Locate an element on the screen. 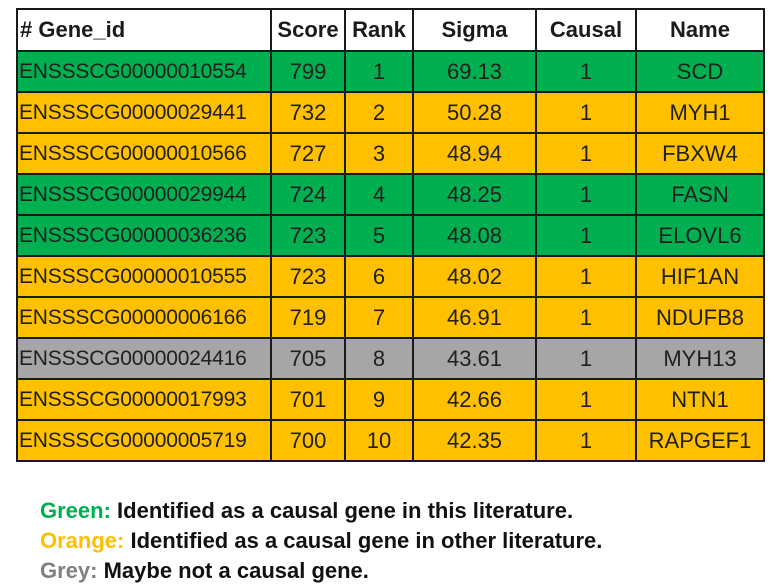  header-gene-id: # Gene_id is located at coordinates (144, 30).